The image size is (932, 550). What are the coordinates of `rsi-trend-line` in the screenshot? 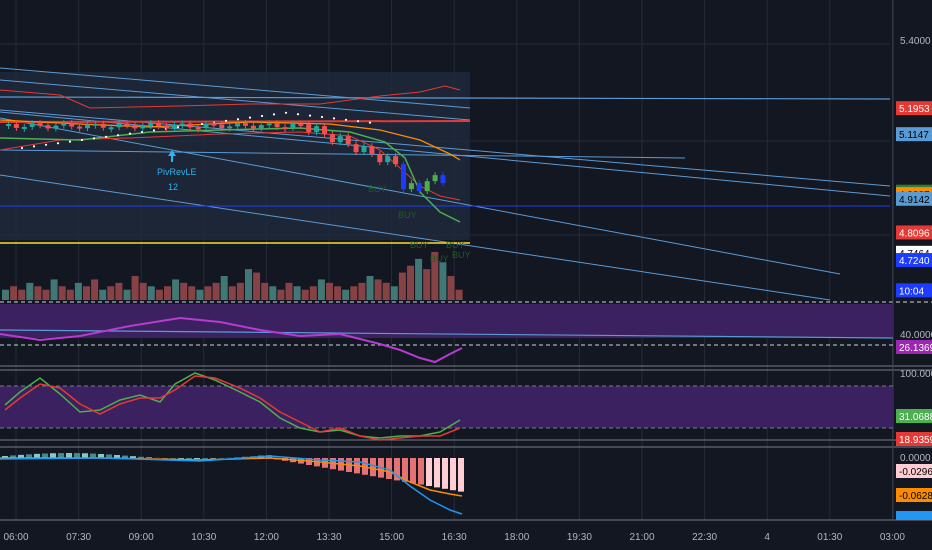 It's located at (447, 334).